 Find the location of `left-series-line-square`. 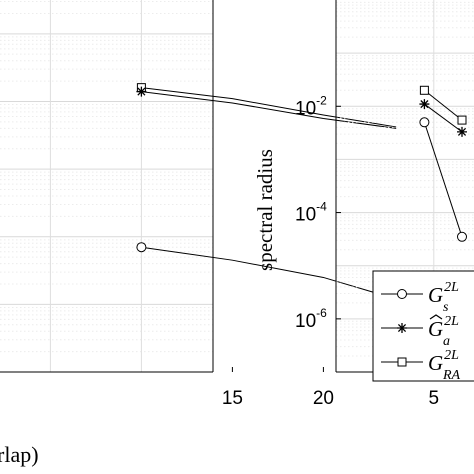

left-series-line-square is located at coordinates (269, 107).